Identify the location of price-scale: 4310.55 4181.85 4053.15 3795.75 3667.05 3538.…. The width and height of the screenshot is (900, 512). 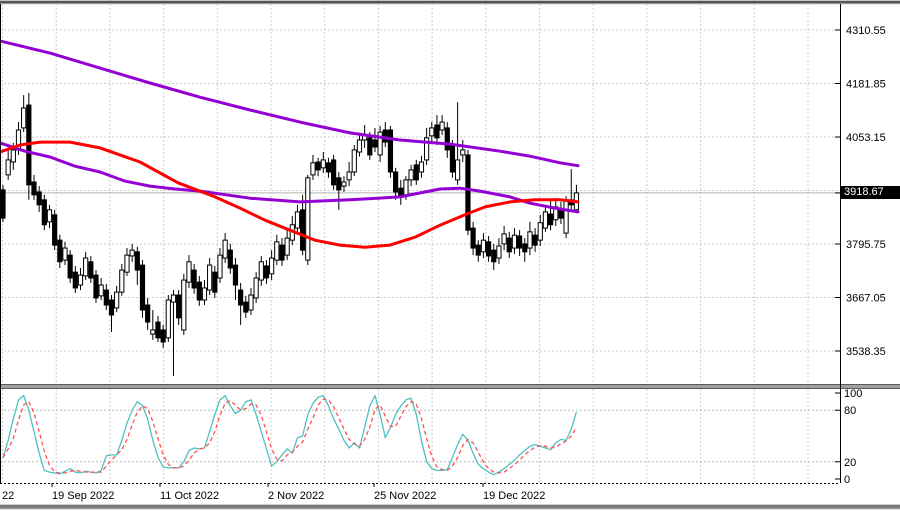
(860, 255).